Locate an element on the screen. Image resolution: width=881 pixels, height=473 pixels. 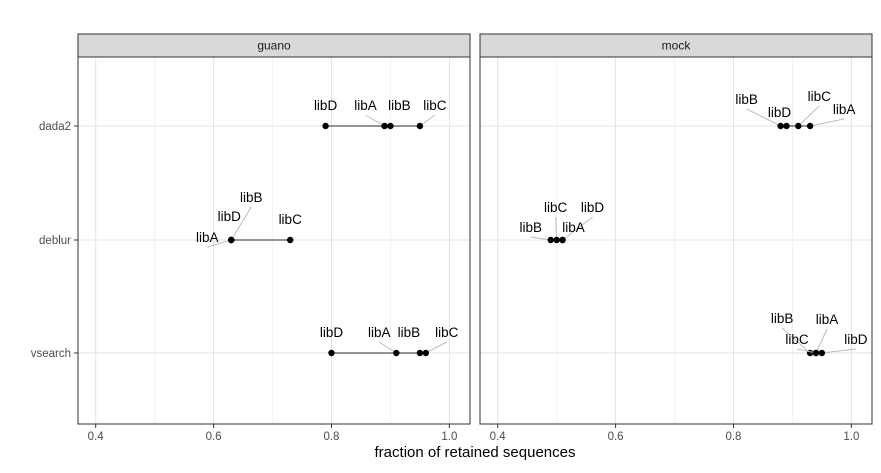
y-tick-label: dada2 is located at coordinates (55, 127).